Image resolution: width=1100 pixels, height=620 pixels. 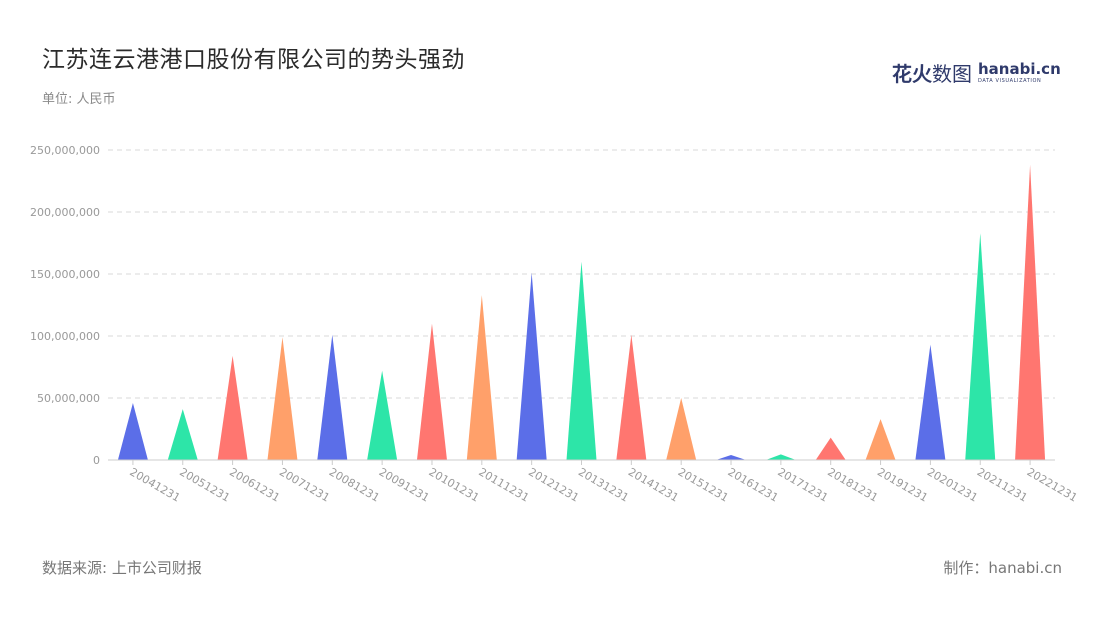 I want to click on x-tick-label: 20041231, so click(x=154, y=484).